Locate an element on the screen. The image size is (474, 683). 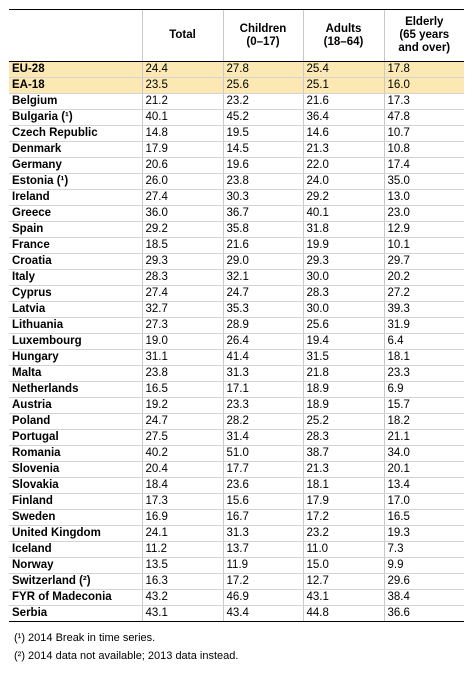
cell-children: 25.6 is located at coordinates (262, 85).